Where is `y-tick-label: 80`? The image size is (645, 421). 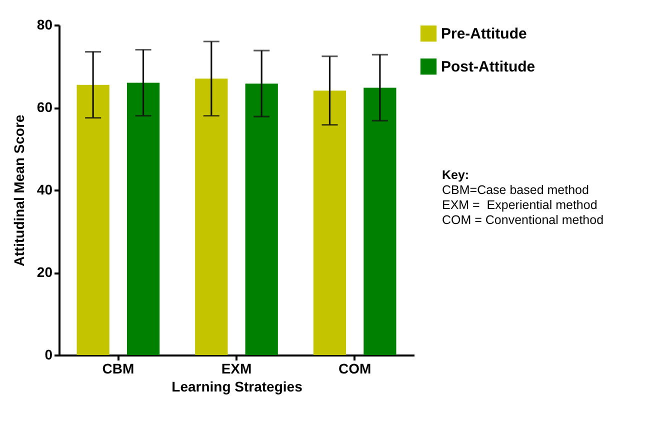
y-tick-label: 80 is located at coordinates (44, 24).